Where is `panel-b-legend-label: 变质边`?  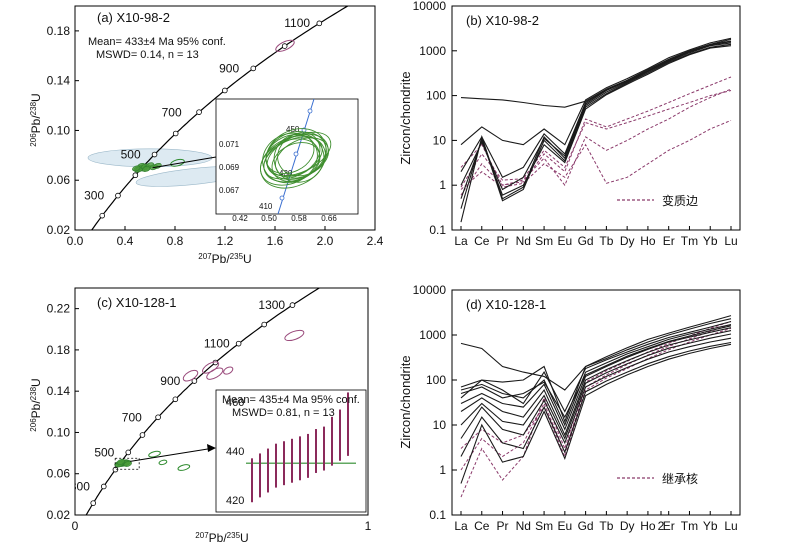
panel-b-legend-label: 变质边 is located at coordinates (680, 200).